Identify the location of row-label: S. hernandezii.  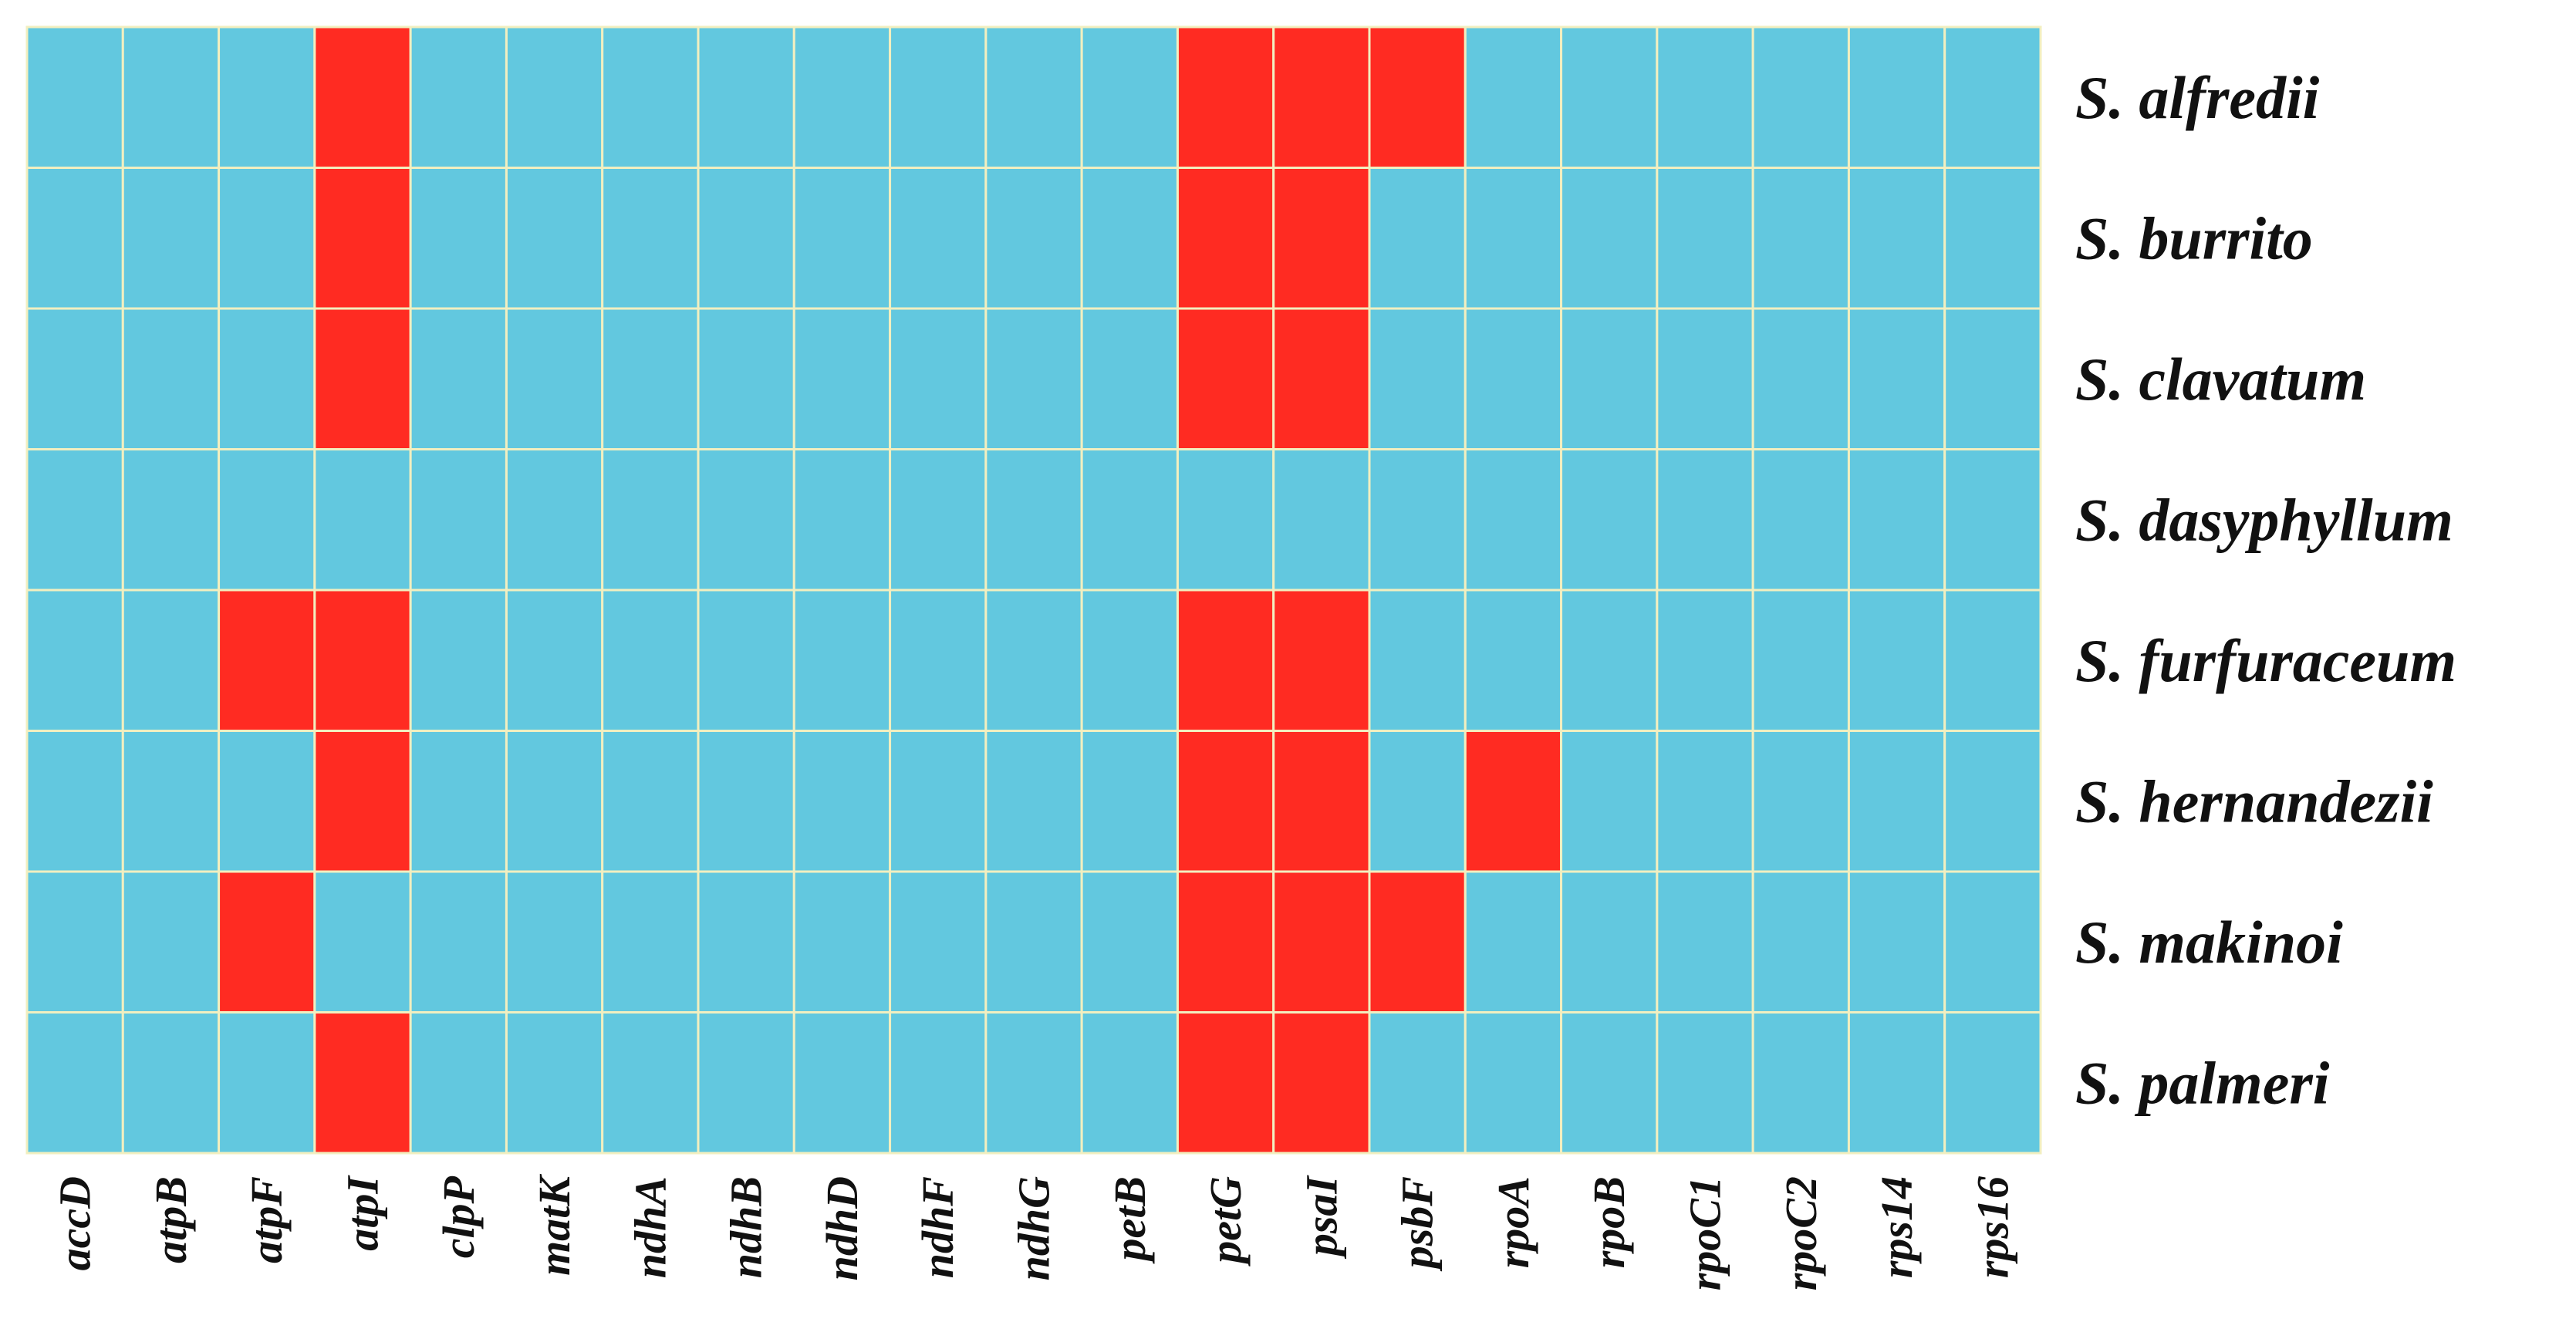
(2254, 801).